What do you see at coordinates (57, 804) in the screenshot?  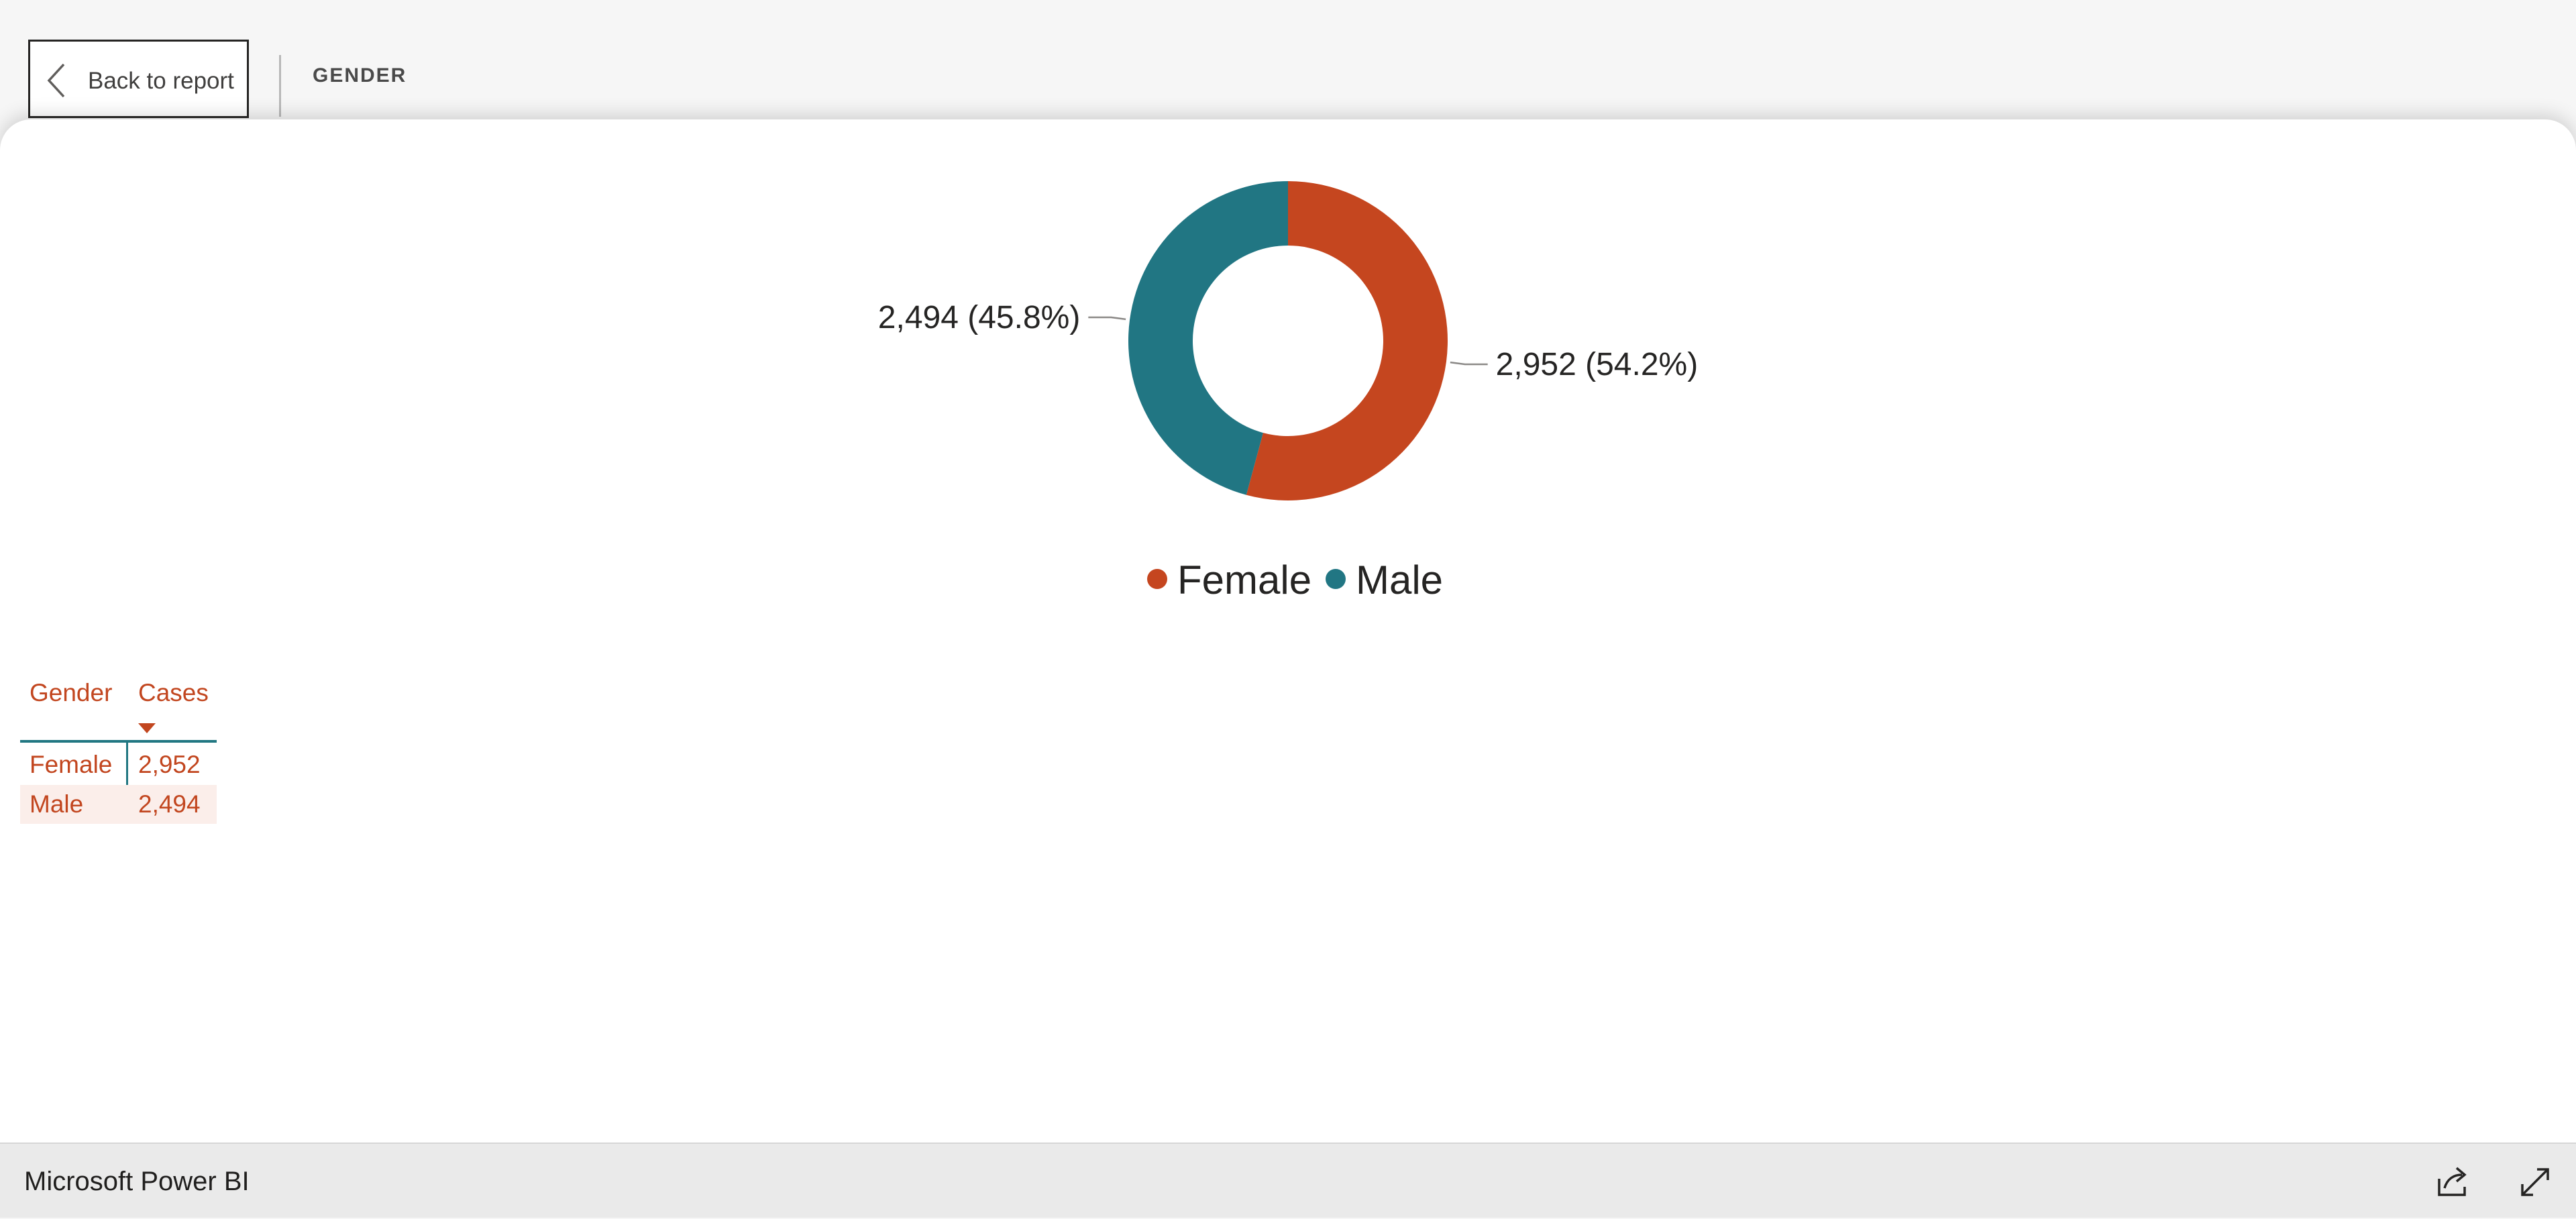 I see `cell-gender: Male` at bounding box center [57, 804].